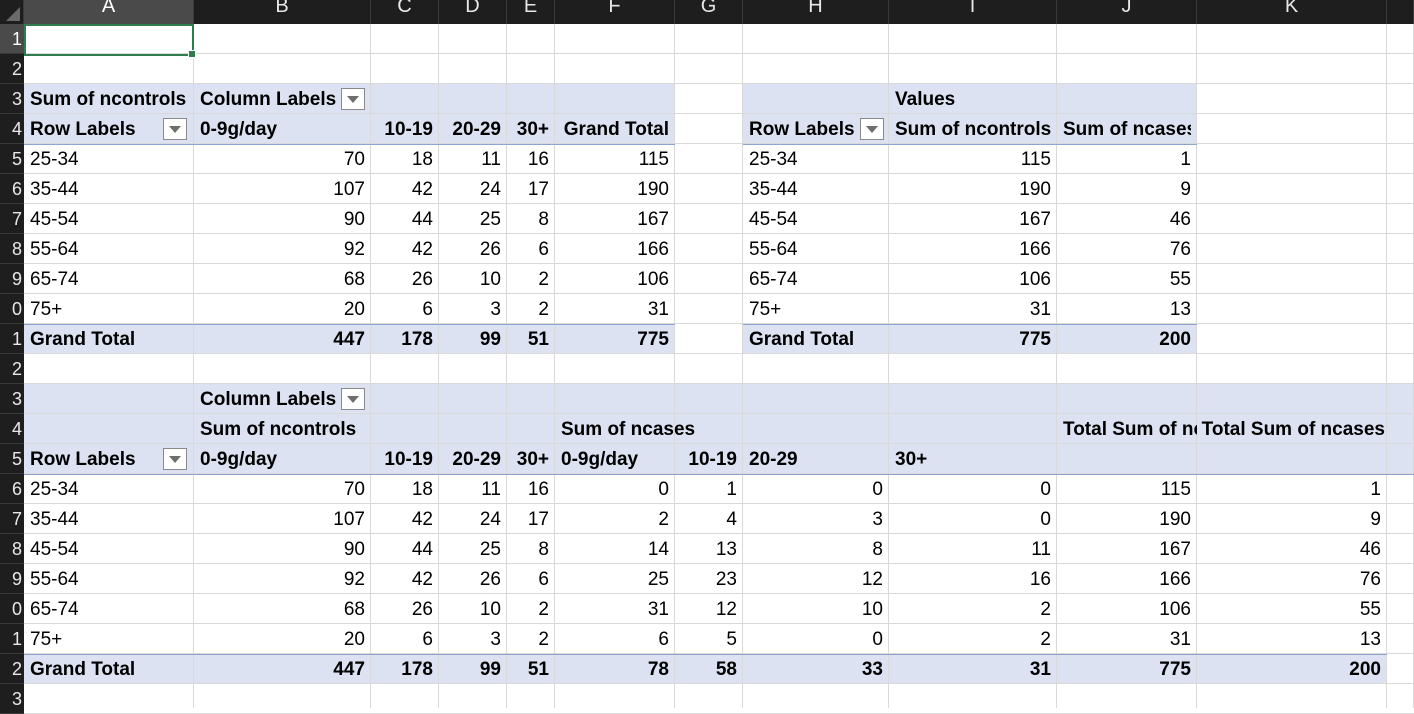 This screenshot has height=714, width=1414. What do you see at coordinates (353, 99) in the screenshot?
I see `pivot1-column-labels-dropdown-button` at bounding box center [353, 99].